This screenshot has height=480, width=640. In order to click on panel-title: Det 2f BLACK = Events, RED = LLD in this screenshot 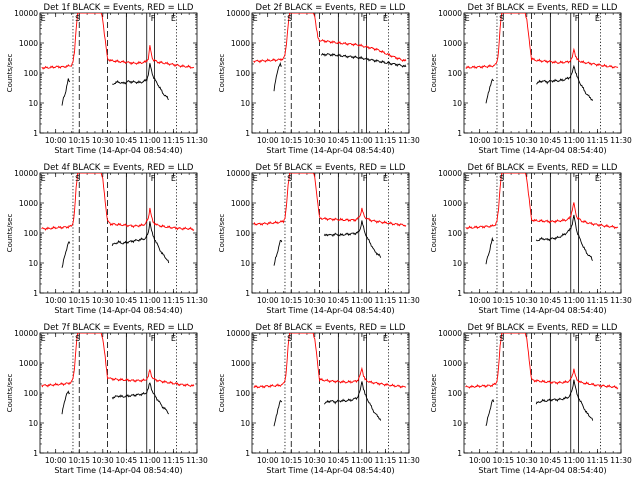, I will do `click(331, 8)`.